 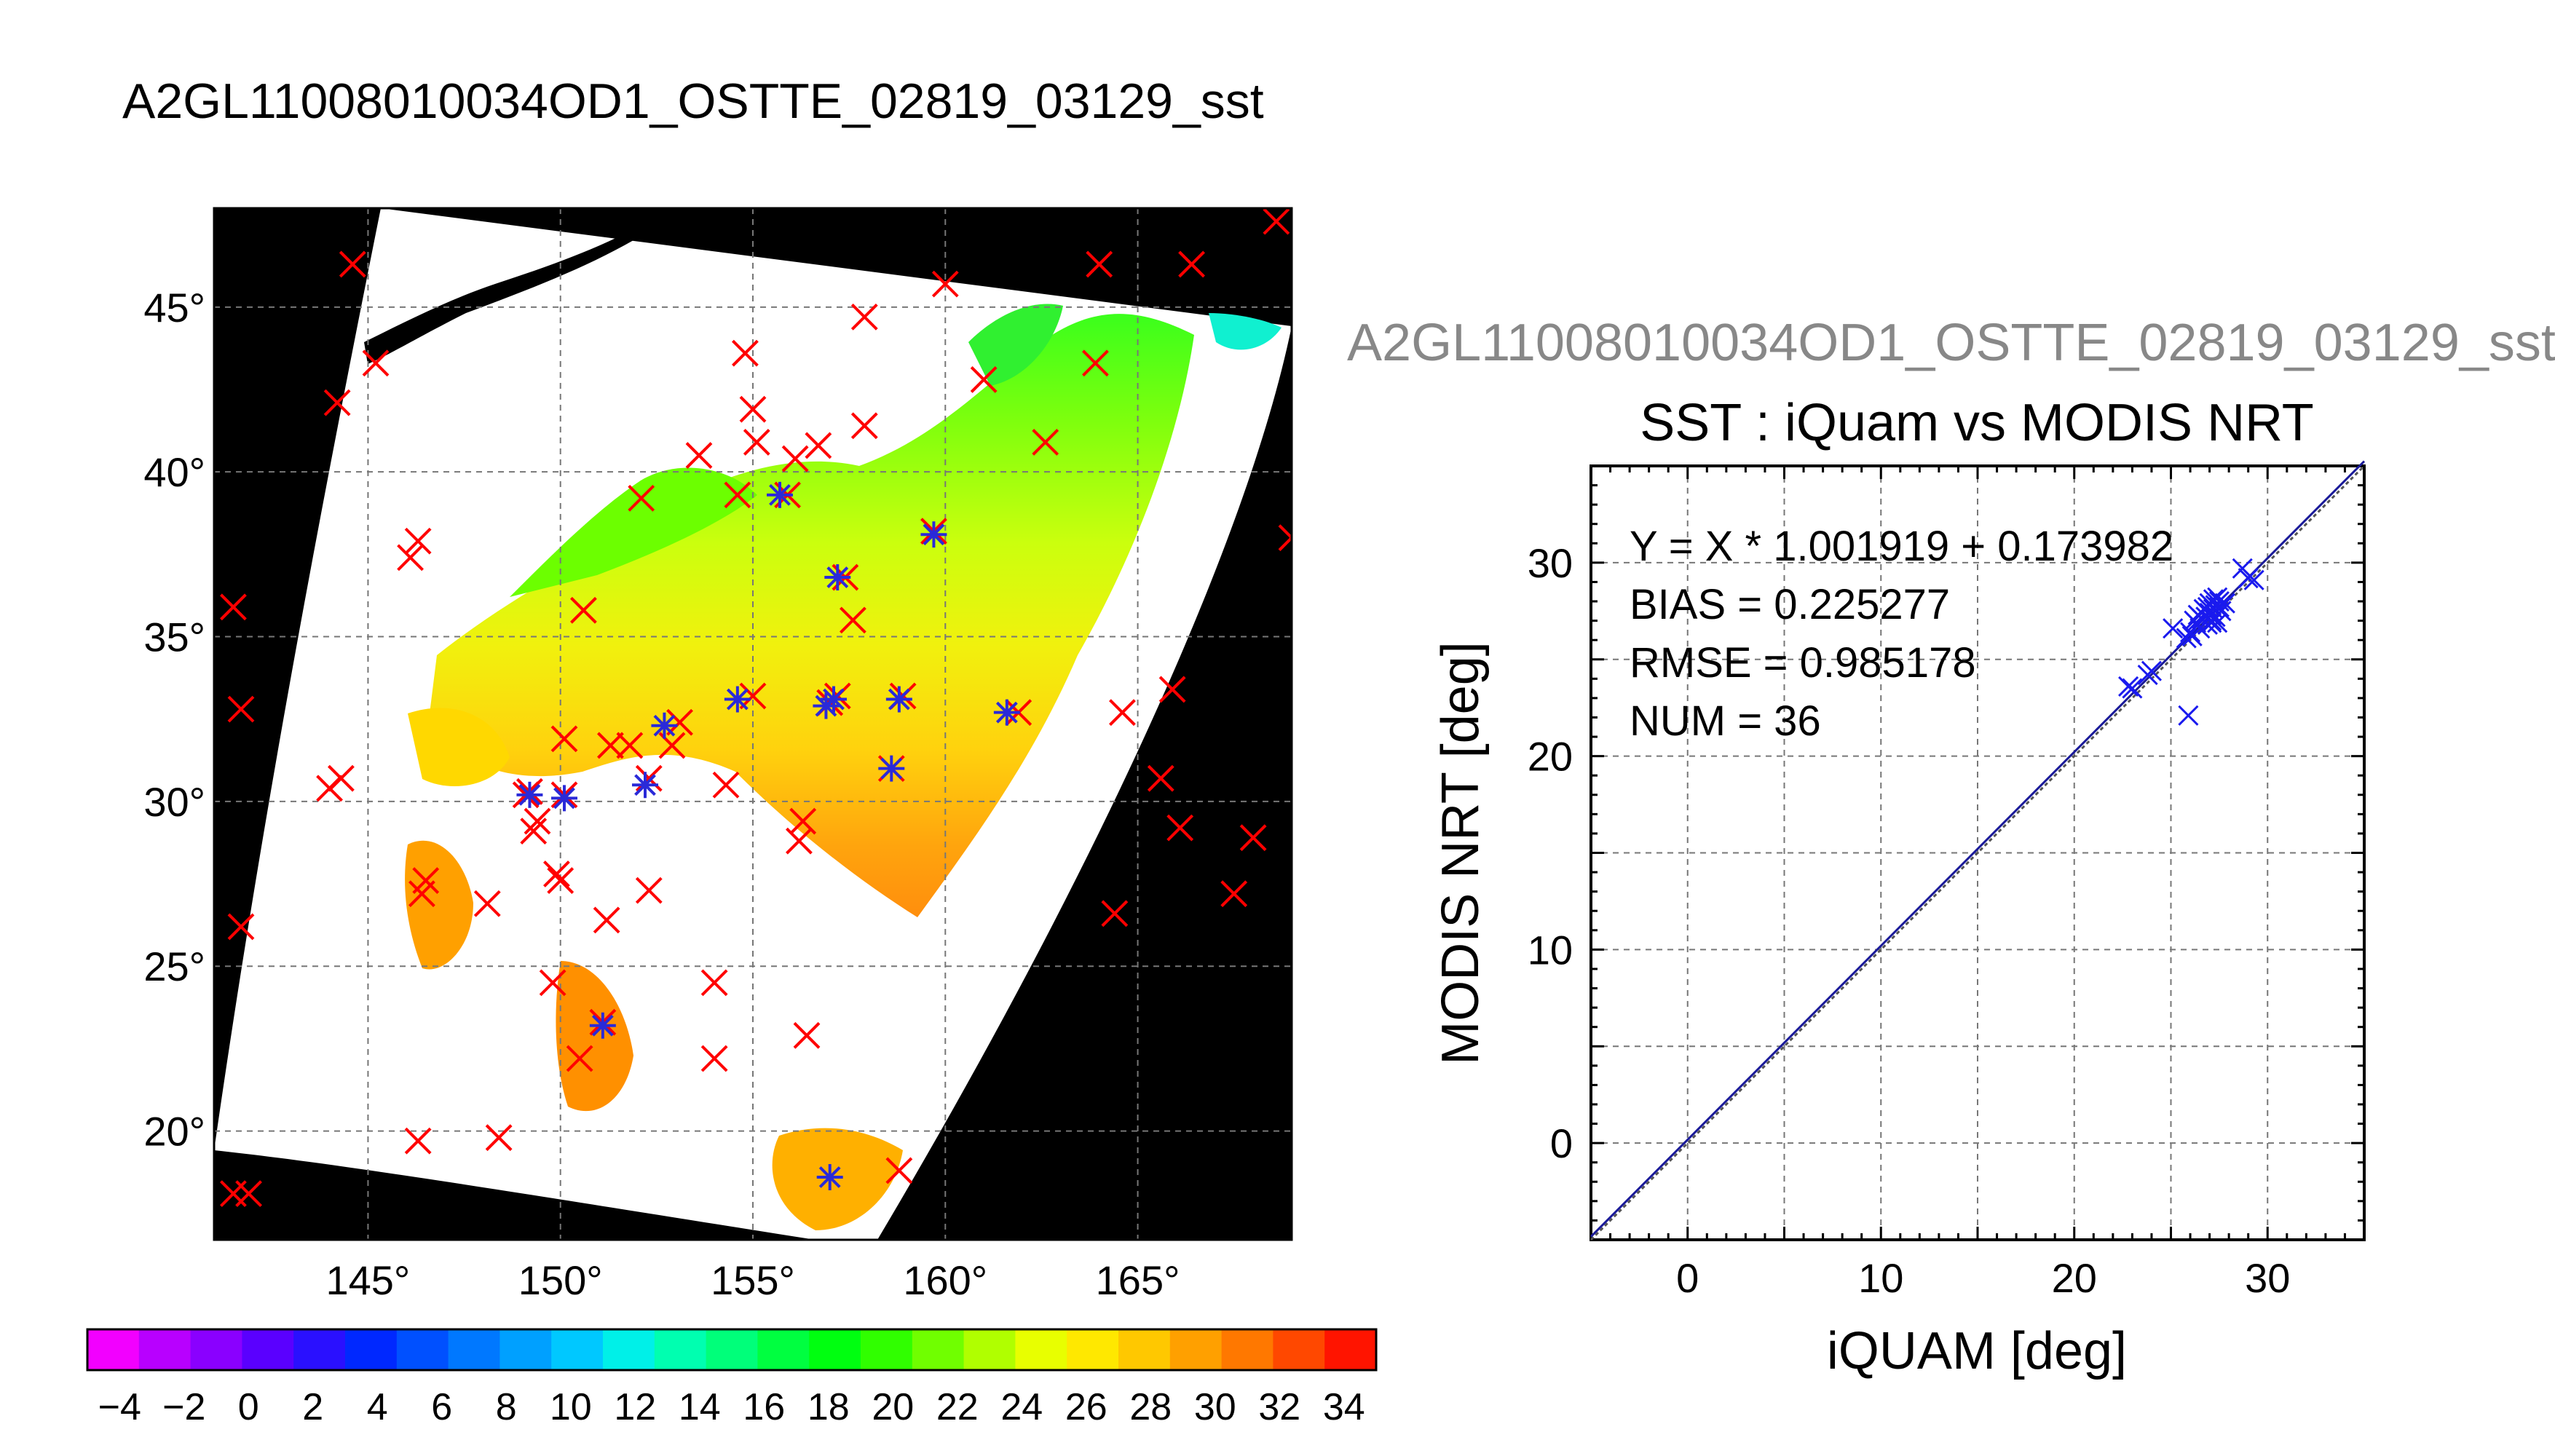 What do you see at coordinates (1150, 1407) in the screenshot?
I see `colorbar-tick-label: 28` at bounding box center [1150, 1407].